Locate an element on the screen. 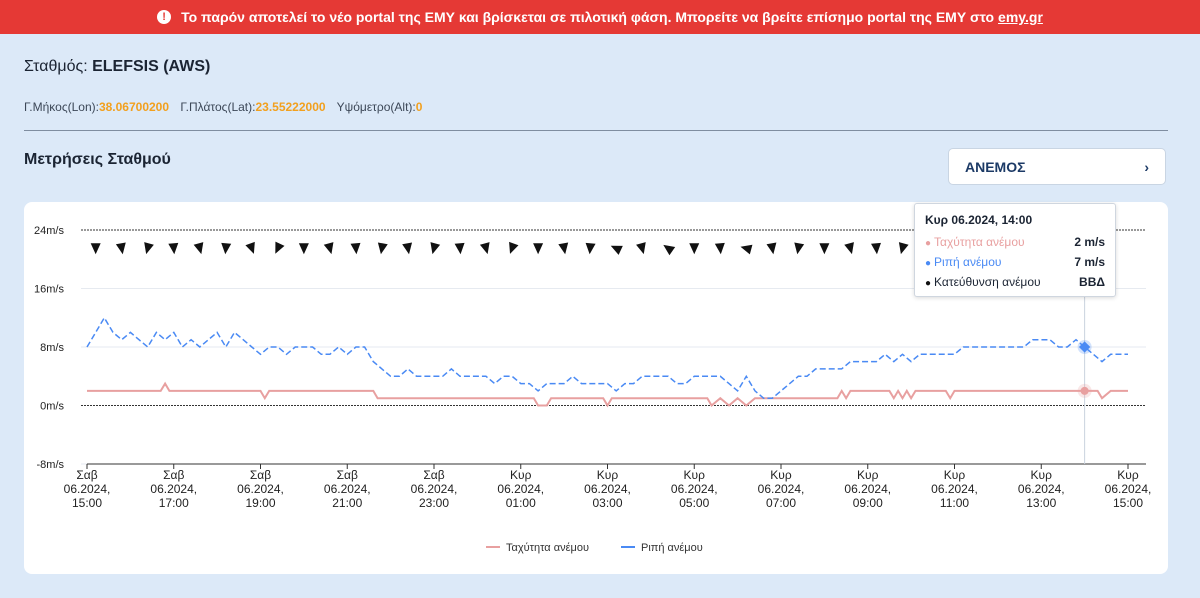 This screenshot has height=598, width=1200. dropdown-selected: ΑΝΕΜΟΣ is located at coordinates (995, 166).